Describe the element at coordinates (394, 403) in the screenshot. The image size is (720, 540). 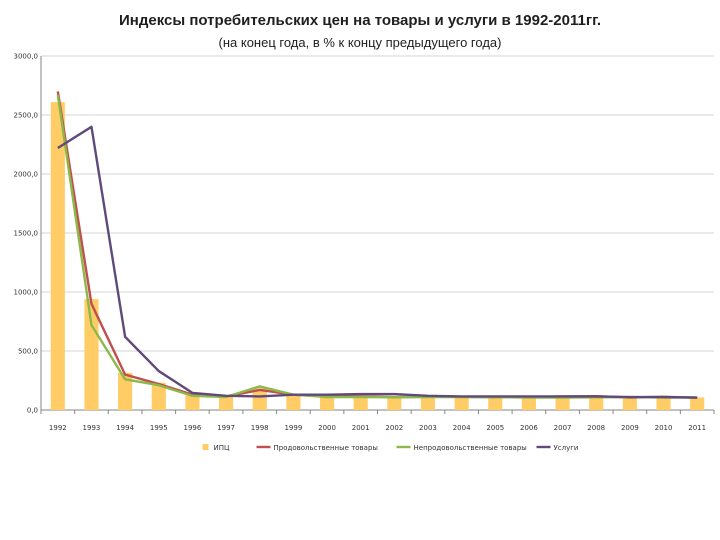
I see `bar-2002` at that location.